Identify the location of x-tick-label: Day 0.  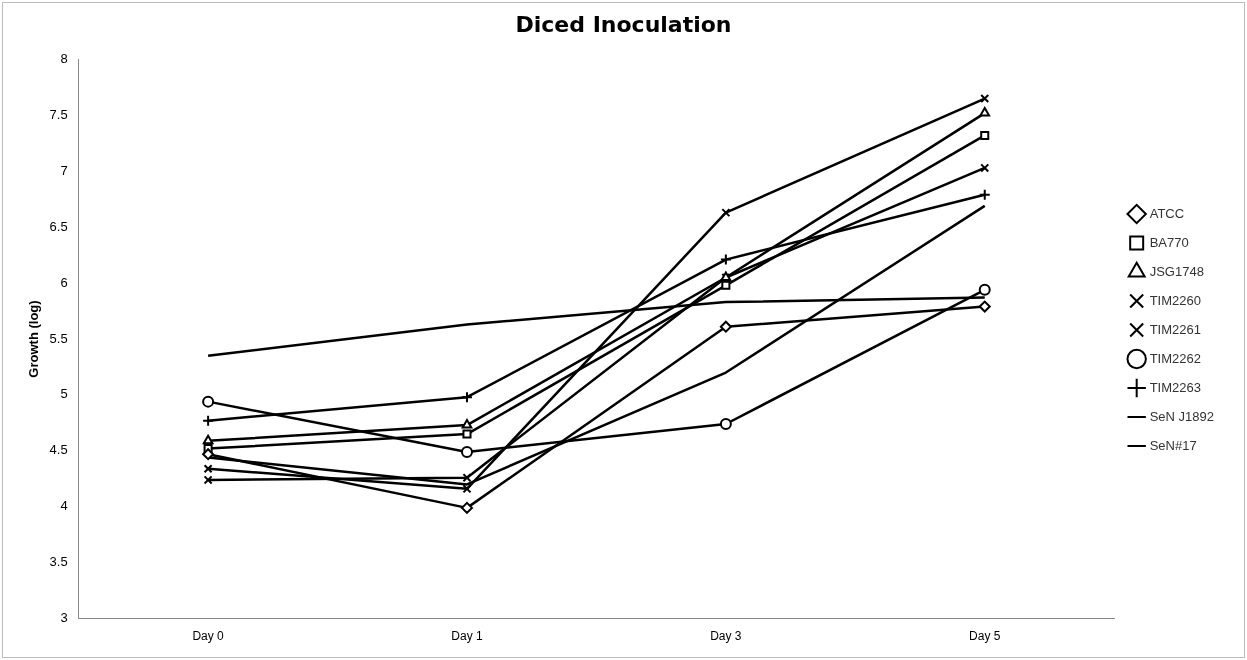
(208, 636).